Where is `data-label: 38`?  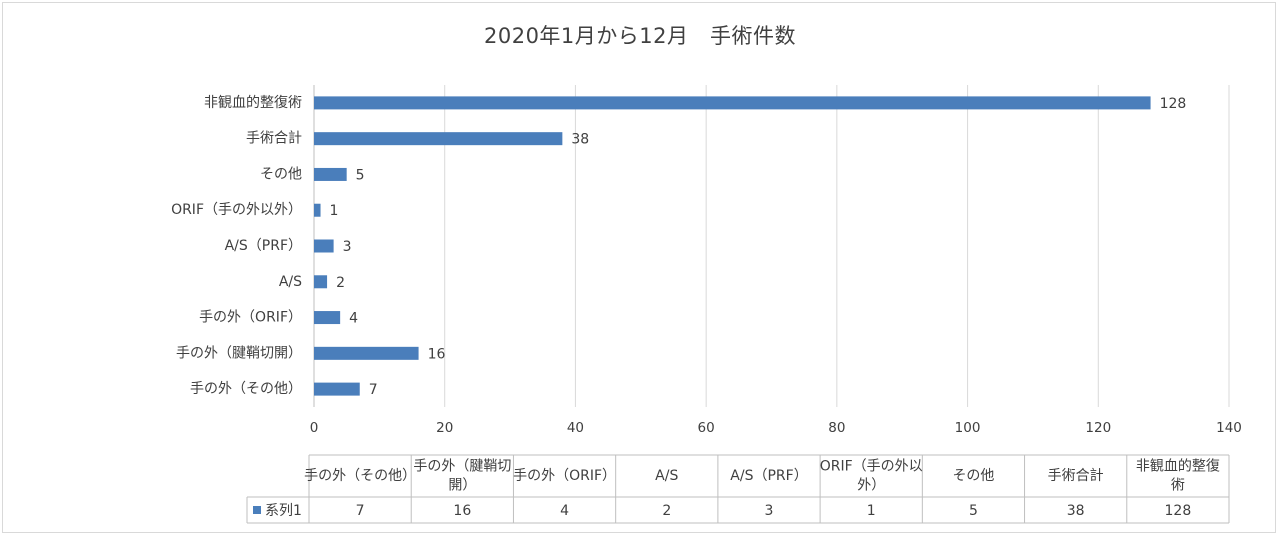
data-label: 38 is located at coordinates (580, 140).